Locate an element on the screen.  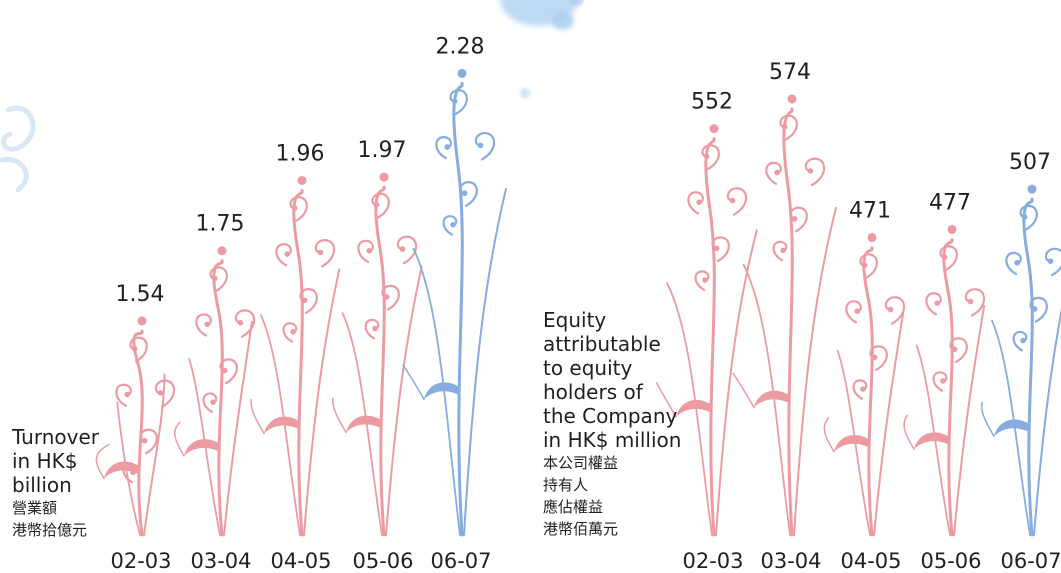
value-label: 477 is located at coordinates (950, 203).